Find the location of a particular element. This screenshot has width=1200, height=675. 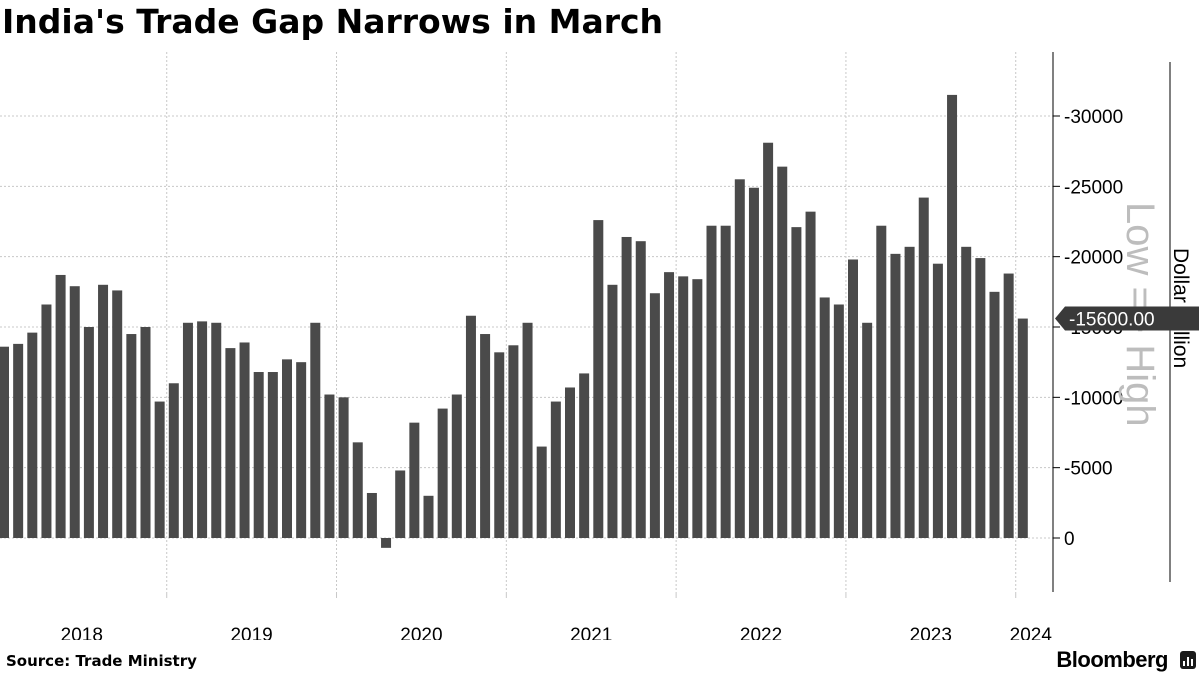

x-tick-label: 2018 is located at coordinates (82, 632).